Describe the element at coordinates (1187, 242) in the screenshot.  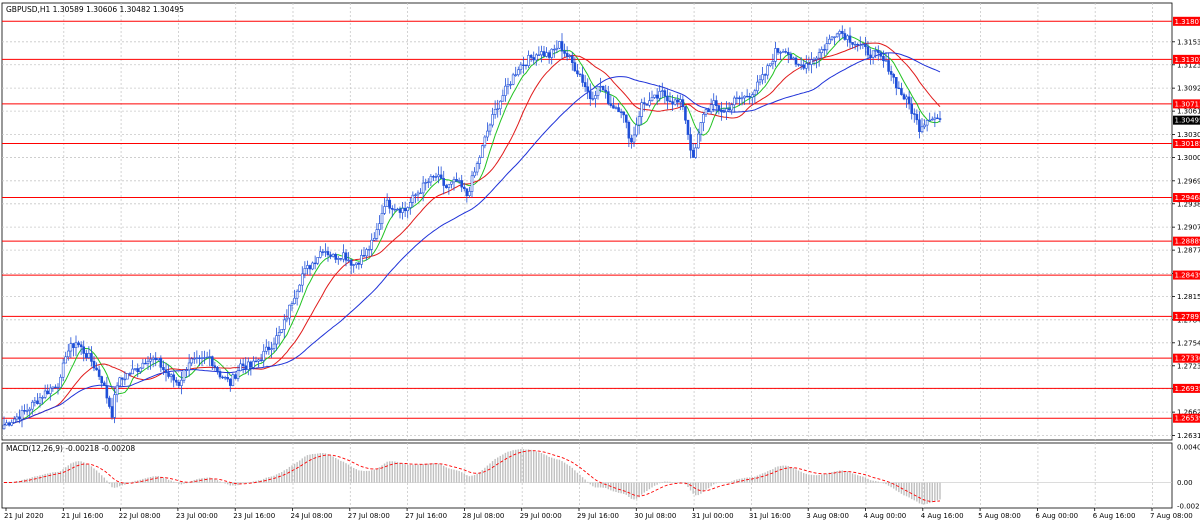
I see `price-level-tag-label: 1.28889` at that location.